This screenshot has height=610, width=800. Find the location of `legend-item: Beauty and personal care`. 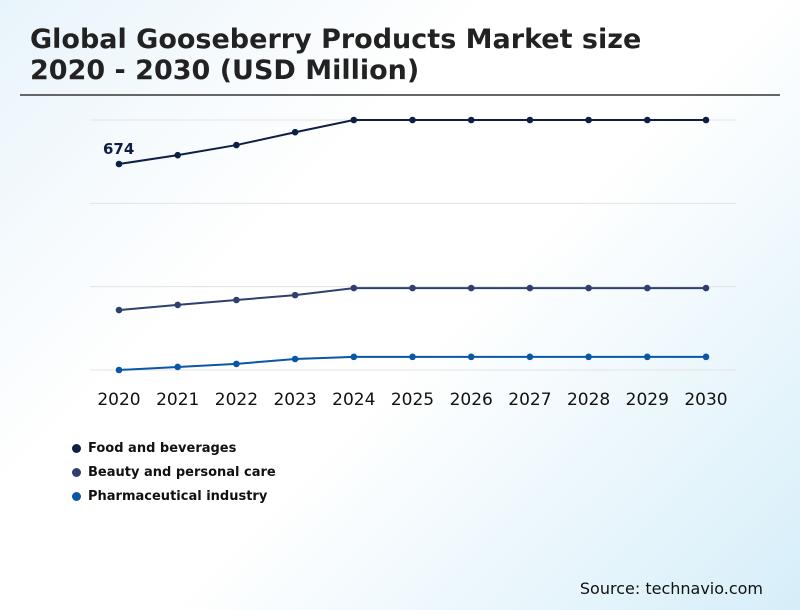

legend-item: Beauty and personal care is located at coordinates (174, 472).